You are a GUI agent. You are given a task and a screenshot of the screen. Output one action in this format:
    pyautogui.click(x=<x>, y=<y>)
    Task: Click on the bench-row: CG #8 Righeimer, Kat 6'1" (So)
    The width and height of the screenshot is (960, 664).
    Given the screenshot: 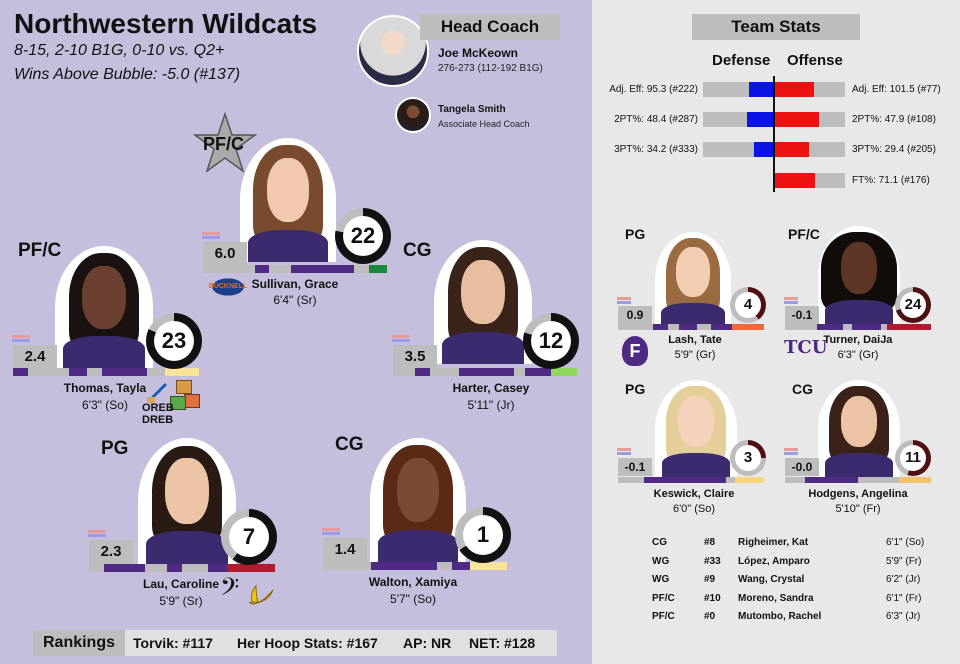 What is the action you would take?
    pyautogui.click(x=792, y=546)
    